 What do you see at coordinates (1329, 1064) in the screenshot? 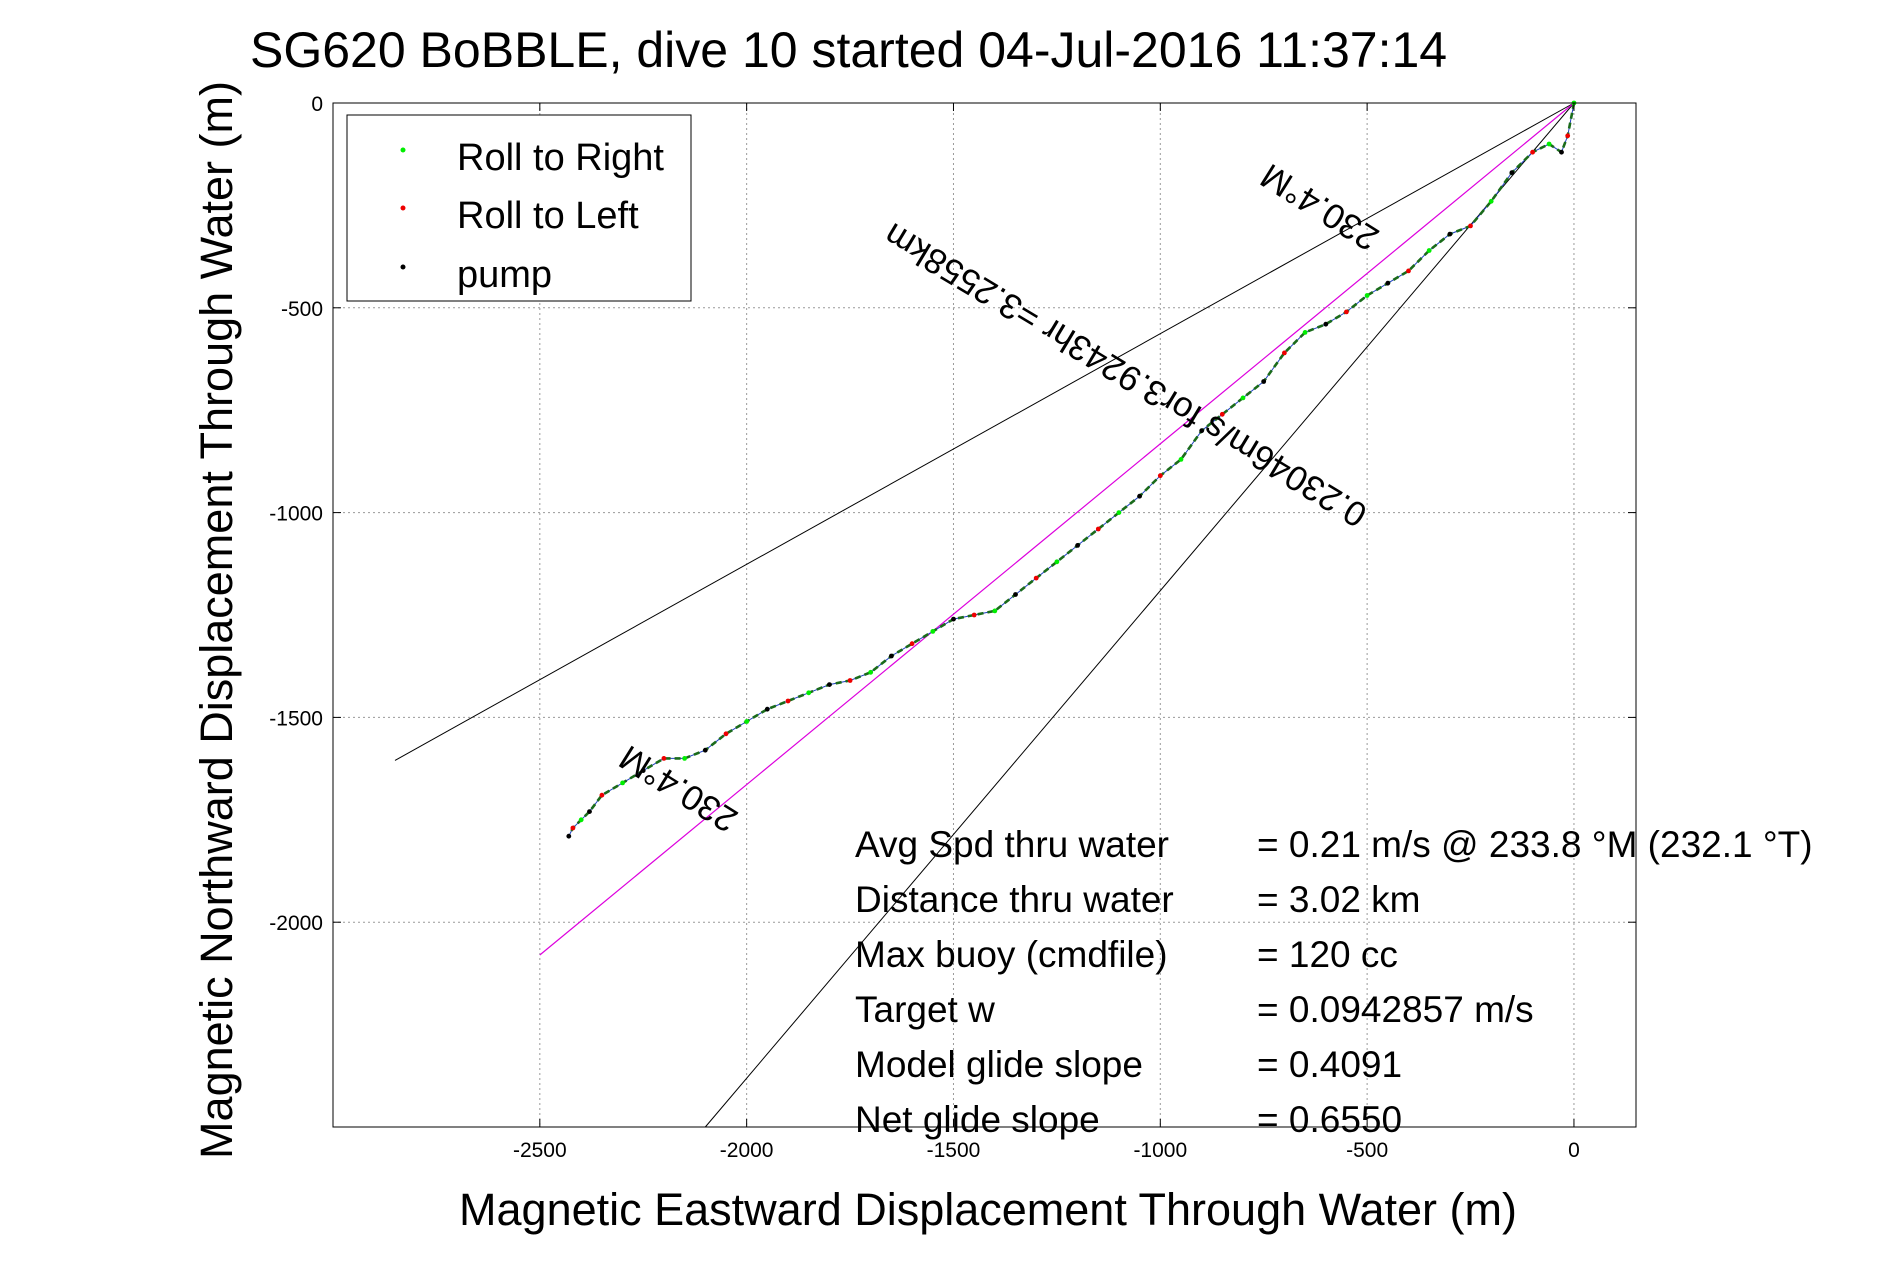
I see `stat-value-model-glide-slope: = 0.4091` at bounding box center [1329, 1064].